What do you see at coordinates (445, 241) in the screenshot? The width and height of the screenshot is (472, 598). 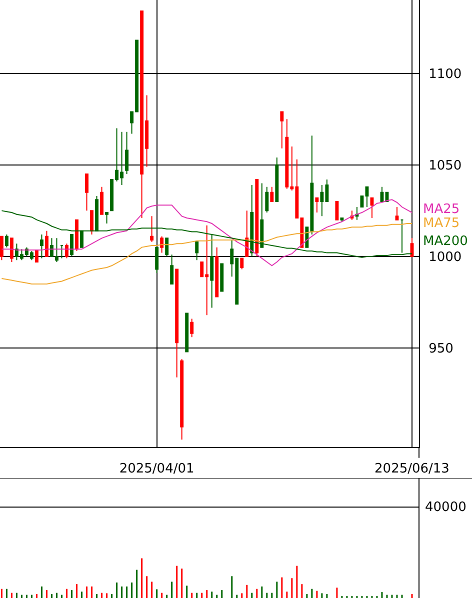 I see `series-label: MA200` at bounding box center [445, 241].